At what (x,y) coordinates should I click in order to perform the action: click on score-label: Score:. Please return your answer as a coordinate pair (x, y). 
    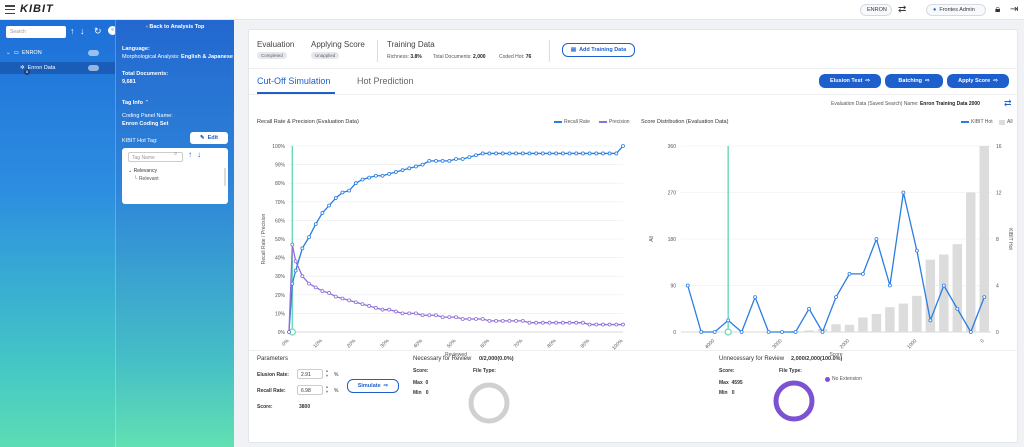
    Looking at the image, I should click on (265, 407).